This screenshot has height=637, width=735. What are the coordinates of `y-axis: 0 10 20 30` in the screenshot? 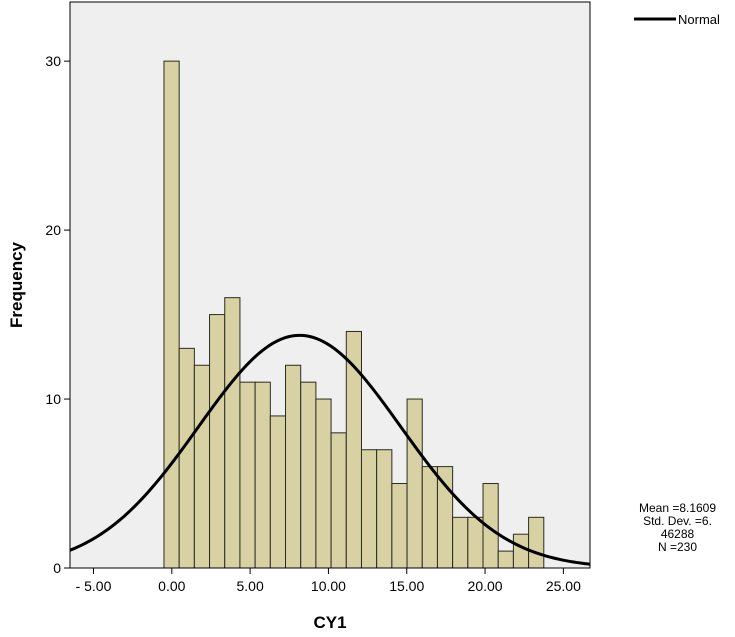 It's located at (57, 314).